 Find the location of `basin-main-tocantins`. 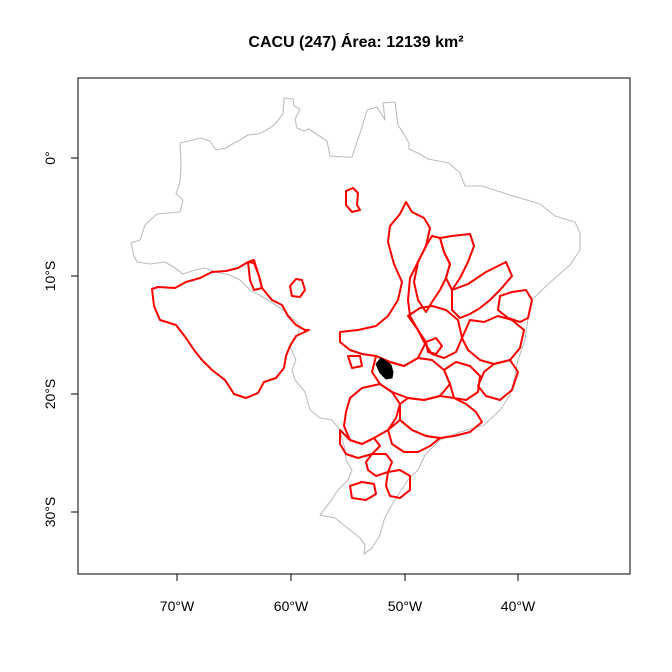

basin-main-tocantins is located at coordinates (385, 284).